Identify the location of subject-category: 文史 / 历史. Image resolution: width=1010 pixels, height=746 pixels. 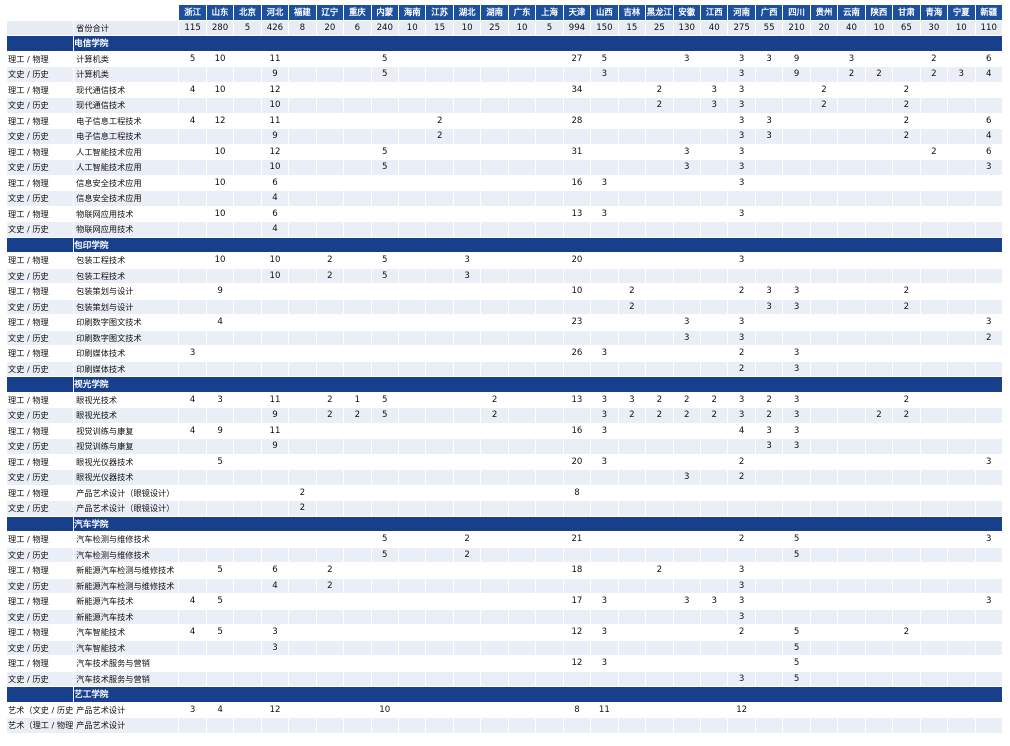
(41, 137).